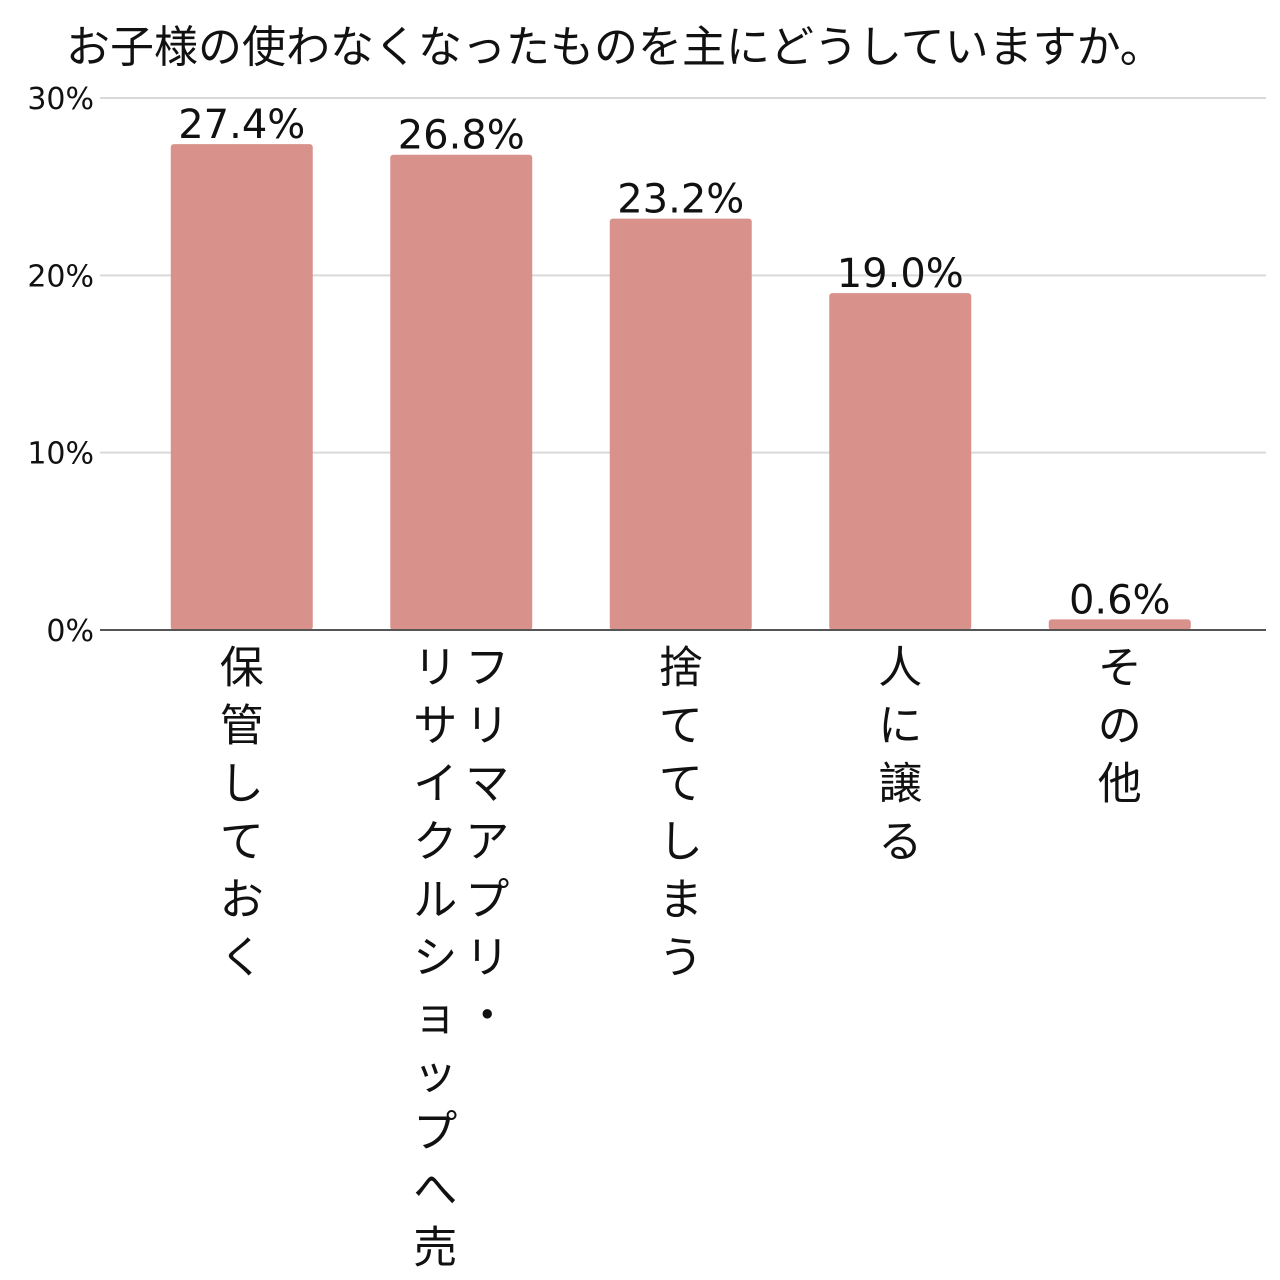 Image resolution: width=1280 pixels, height=1280 pixels. I want to click on category-char: 人, so click(900, 668).